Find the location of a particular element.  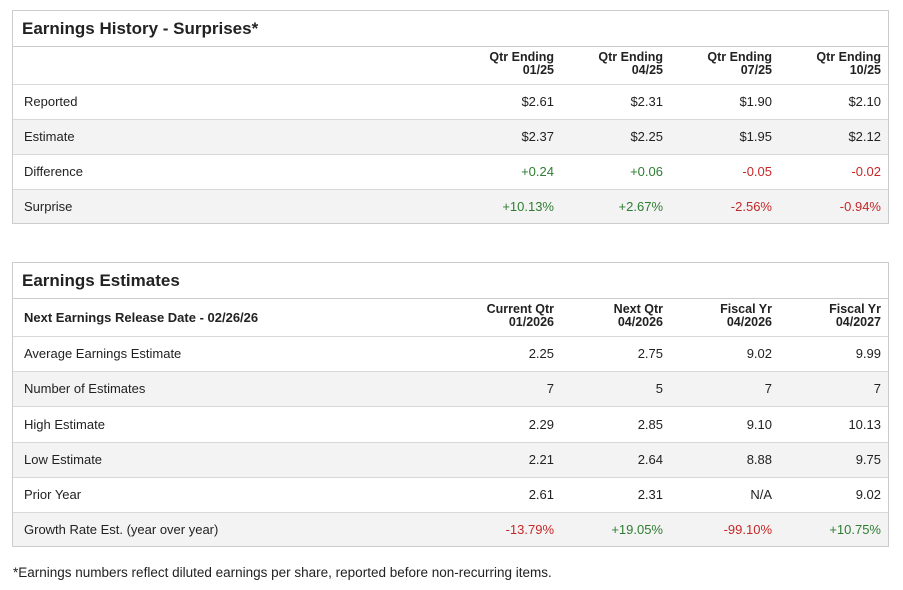

value-cell: $2.25 is located at coordinates (646, 136).